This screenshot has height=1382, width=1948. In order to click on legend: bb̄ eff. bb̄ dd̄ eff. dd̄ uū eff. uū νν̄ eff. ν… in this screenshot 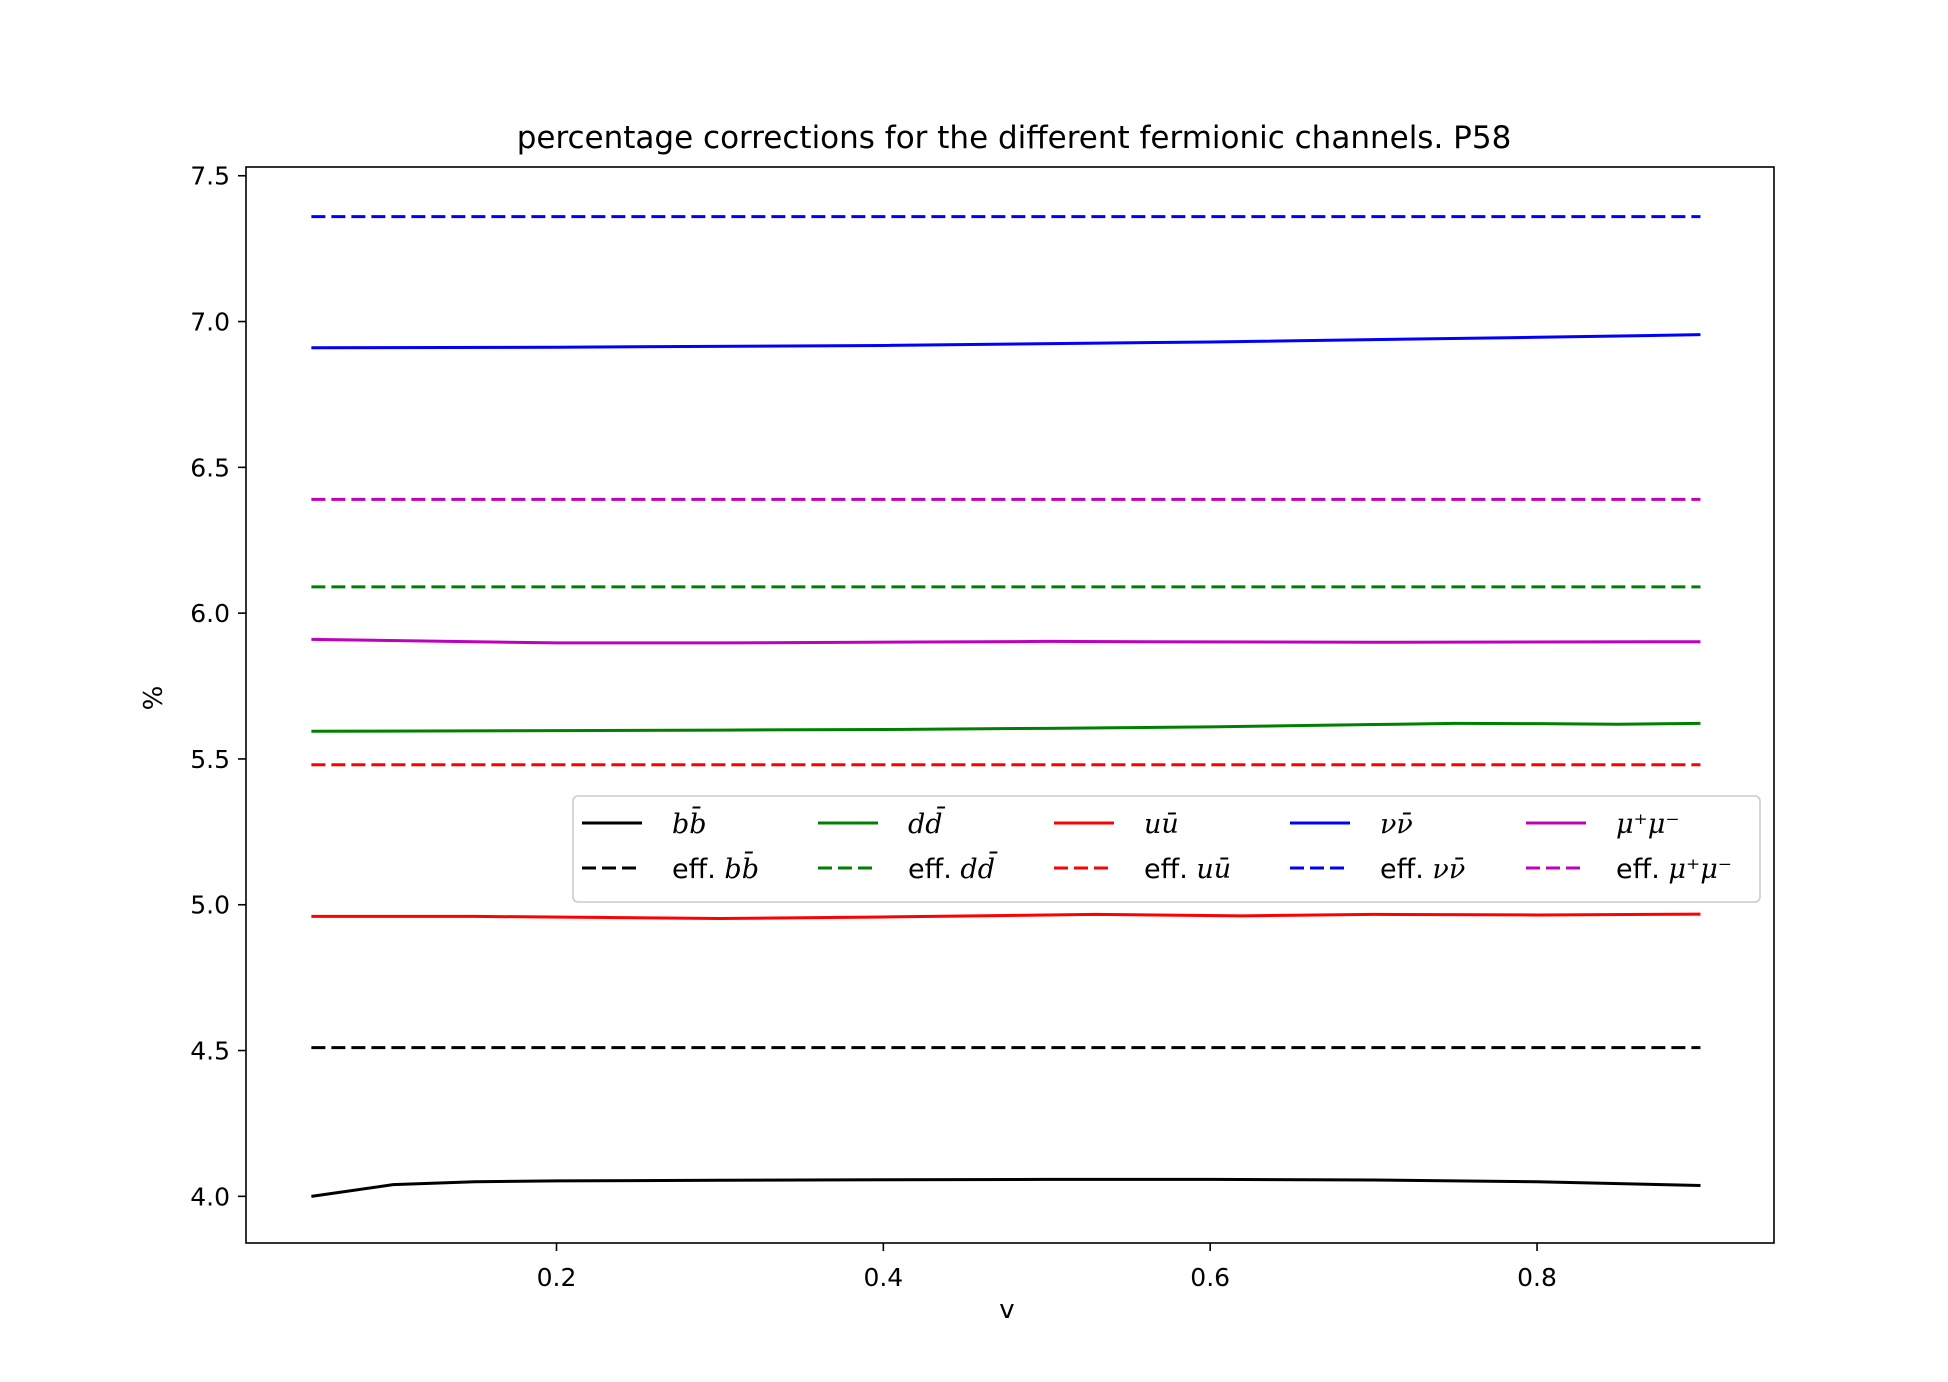, I will do `click(1166, 849)`.